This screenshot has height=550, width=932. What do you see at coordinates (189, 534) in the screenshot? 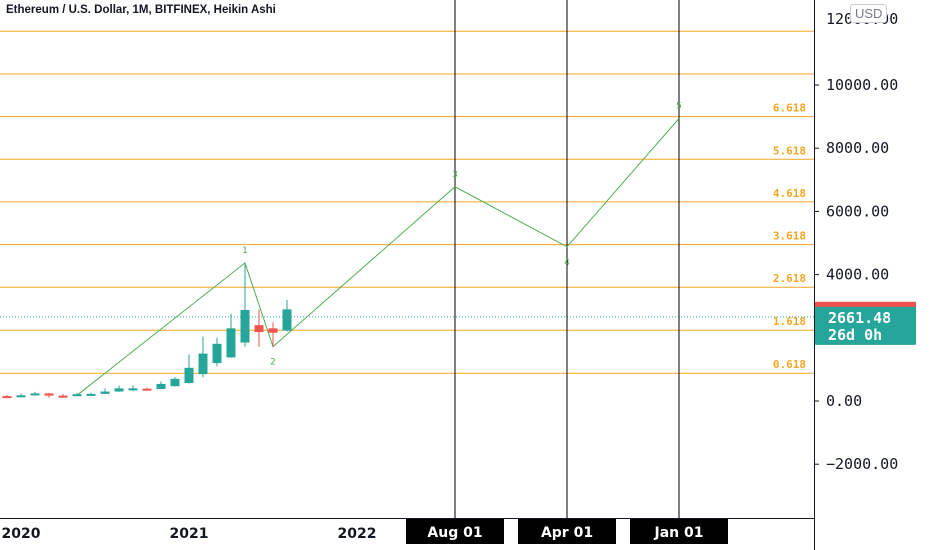
I see `x-tick-label: 2021` at bounding box center [189, 534].